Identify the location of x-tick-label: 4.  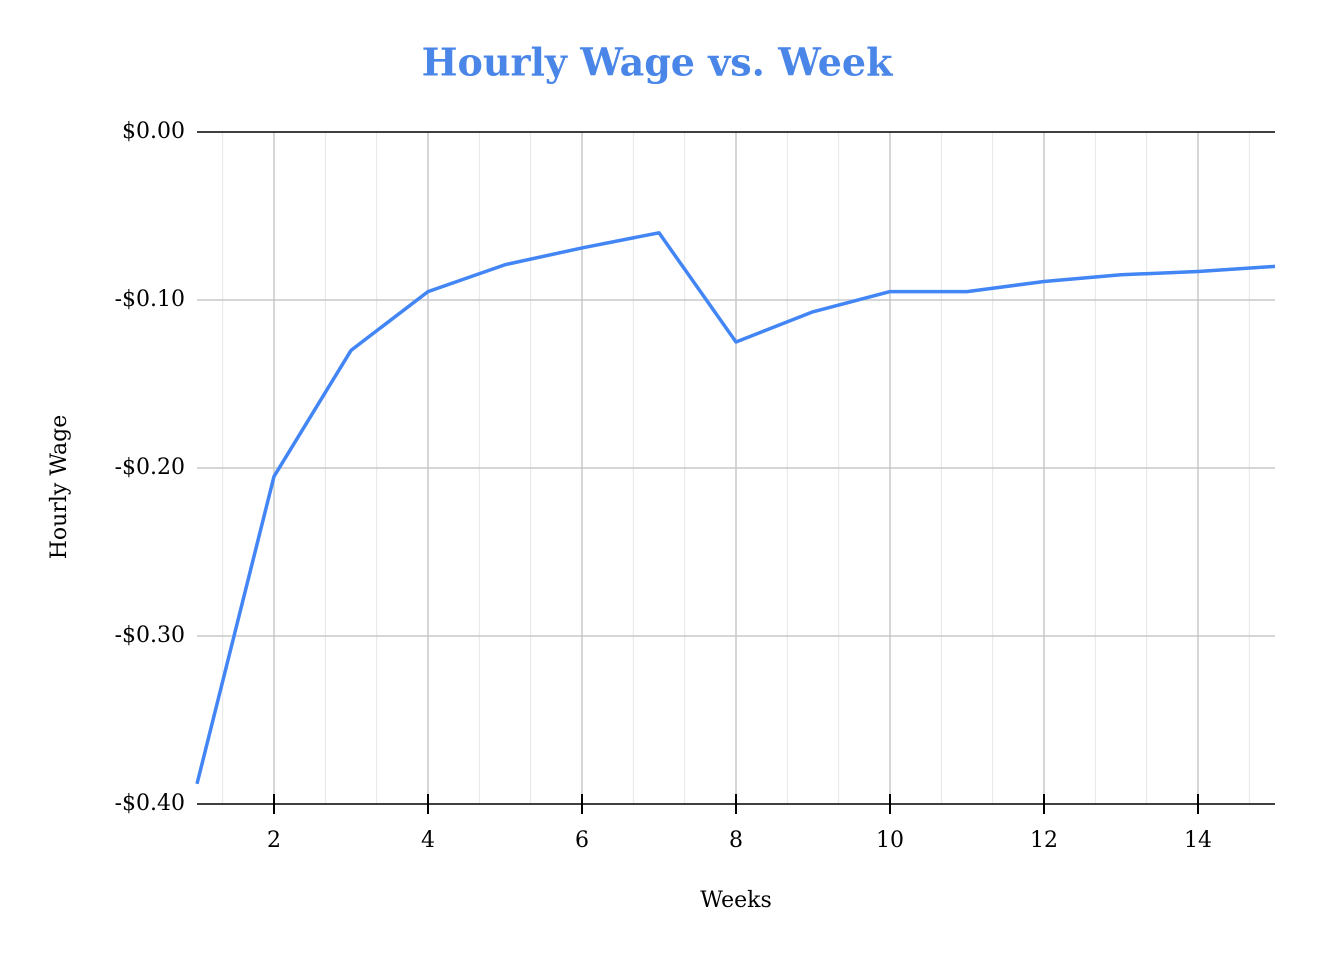
(428, 840).